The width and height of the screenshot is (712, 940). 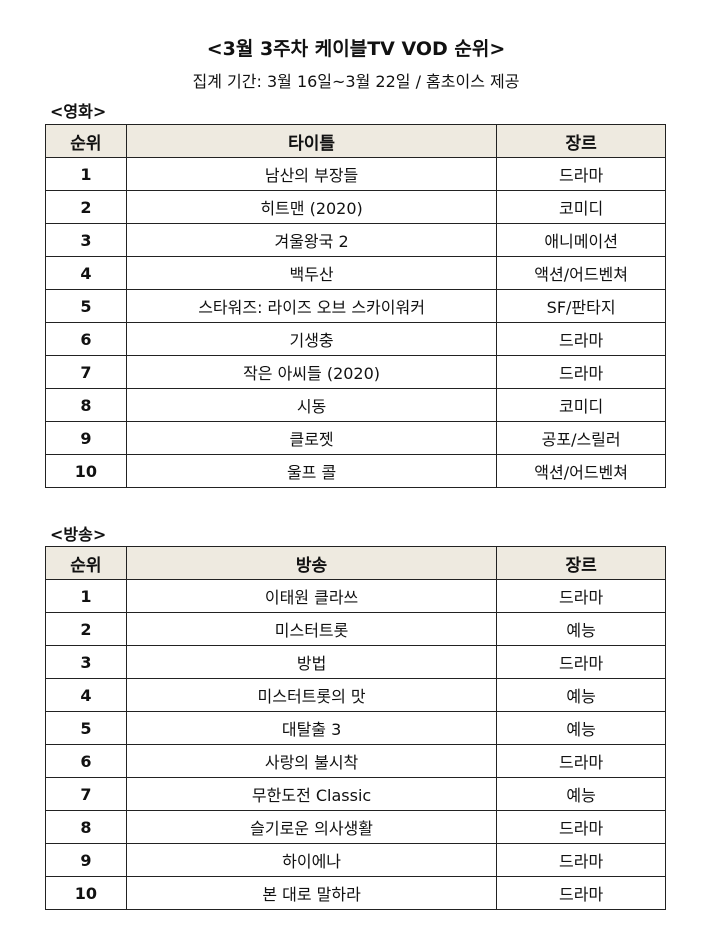 I want to click on title-cell: 무한도전 Classic, so click(x=311, y=794).